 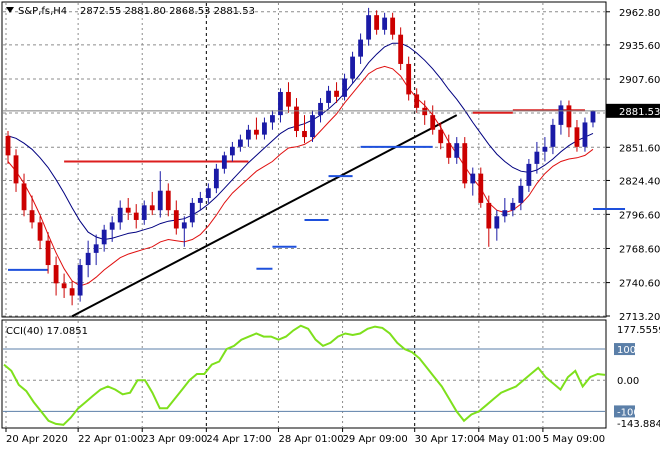 What do you see at coordinates (639, 284) in the screenshot?
I see `price-tick-label: 2740.60` at bounding box center [639, 284].